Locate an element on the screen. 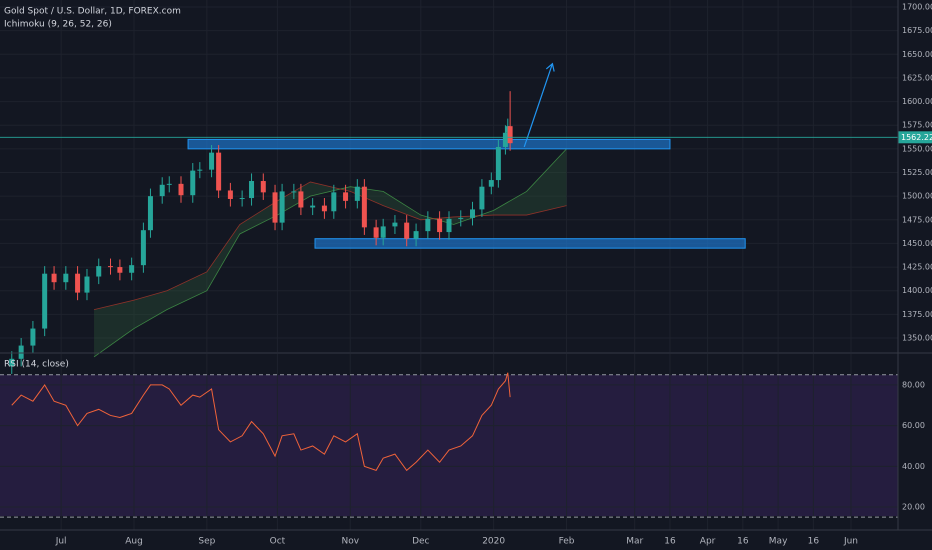  x-tick-label: May is located at coordinates (778, 542).